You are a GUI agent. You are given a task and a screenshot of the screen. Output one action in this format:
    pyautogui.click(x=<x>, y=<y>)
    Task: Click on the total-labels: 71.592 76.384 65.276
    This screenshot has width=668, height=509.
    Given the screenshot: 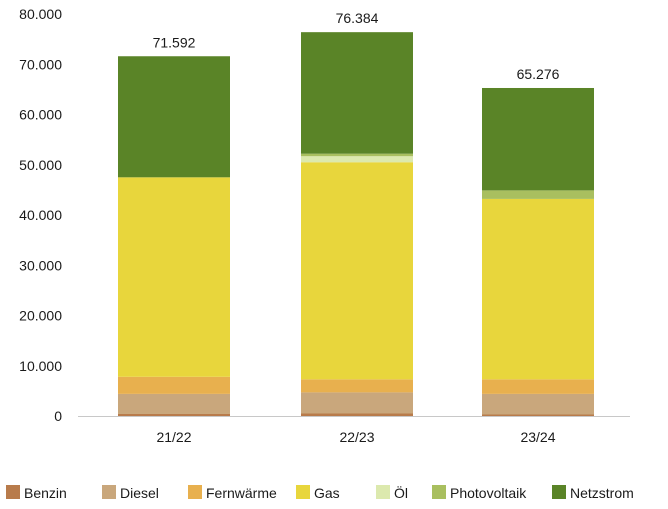 What is the action you would take?
    pyautogui.click(x=356, y=46)
    